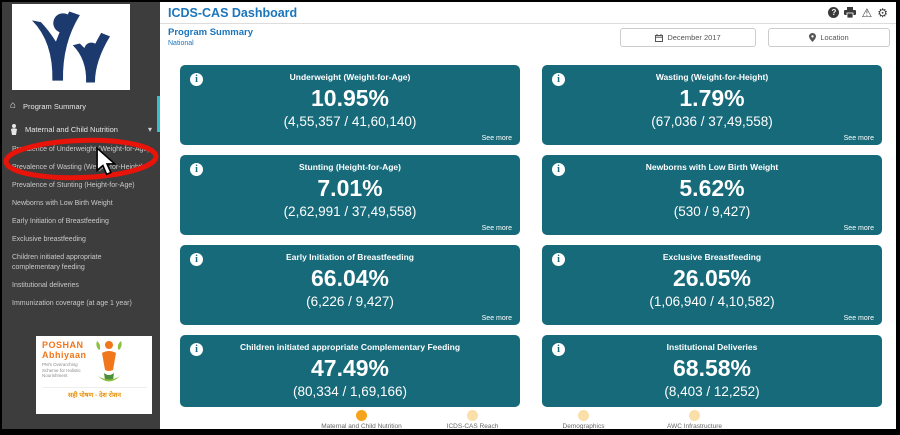 The height and width of the screenshot is (435, 900). Describe the element at coordinates (350, 188) in the screenshot. I see `card-value: 7.01%` at that location.